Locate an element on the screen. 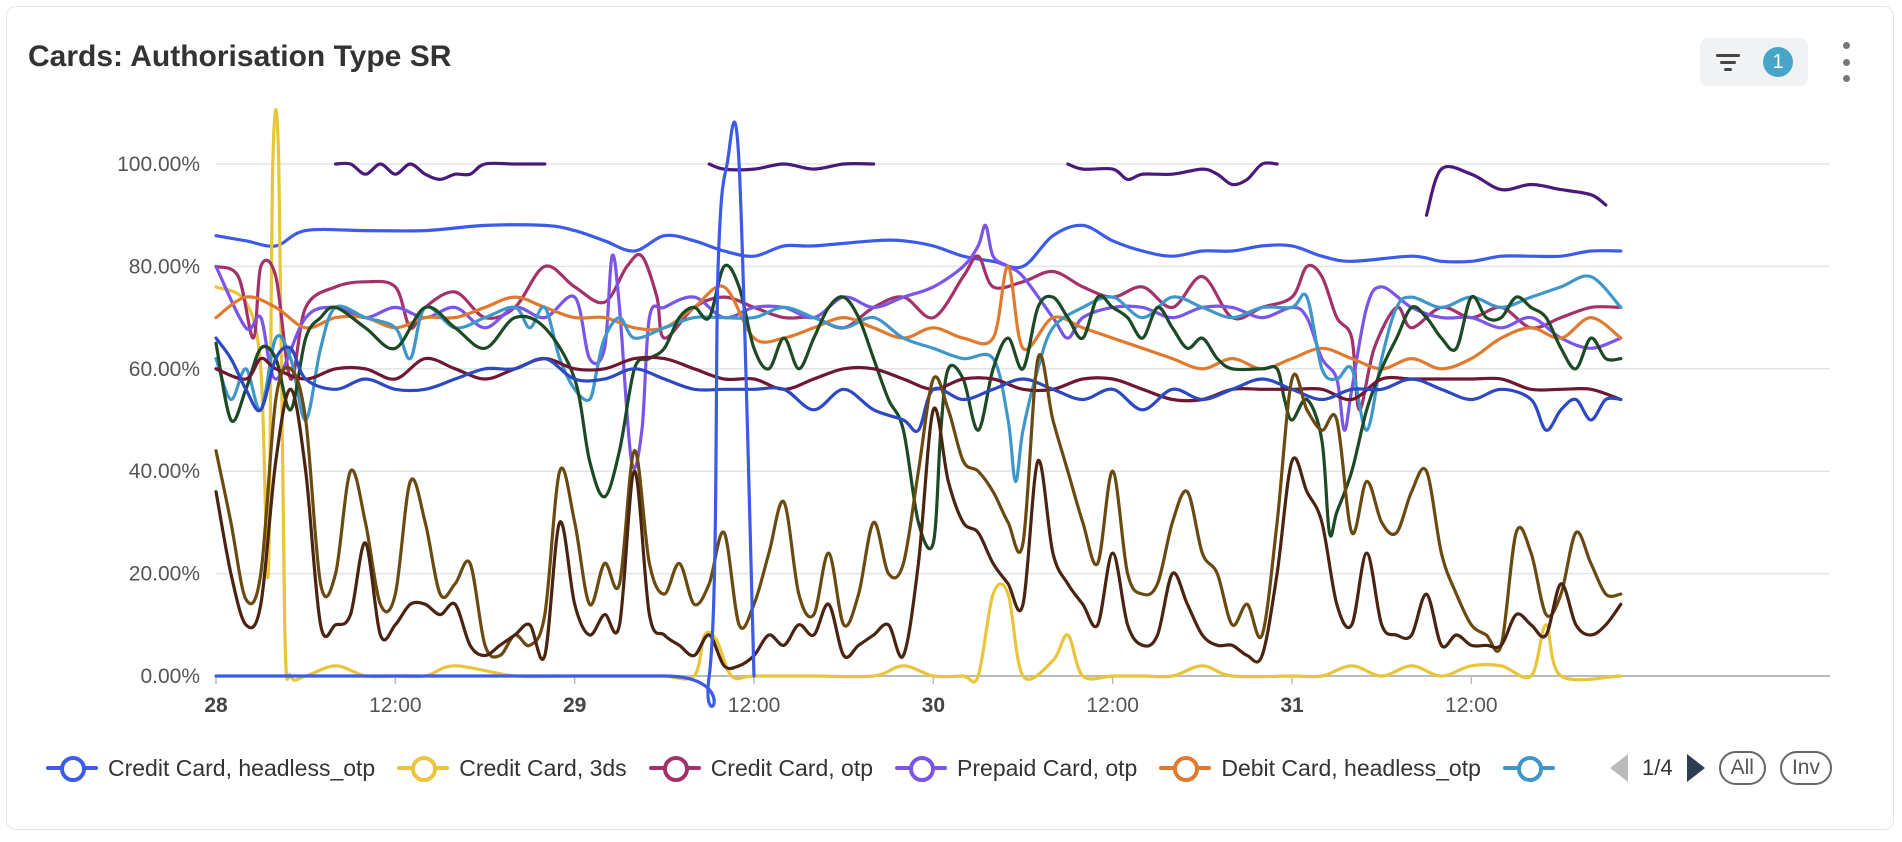 The width and height of the screenshot is (1902, 842). legend-item-3: Credit Card, otp is located at coordinates (761, 768).